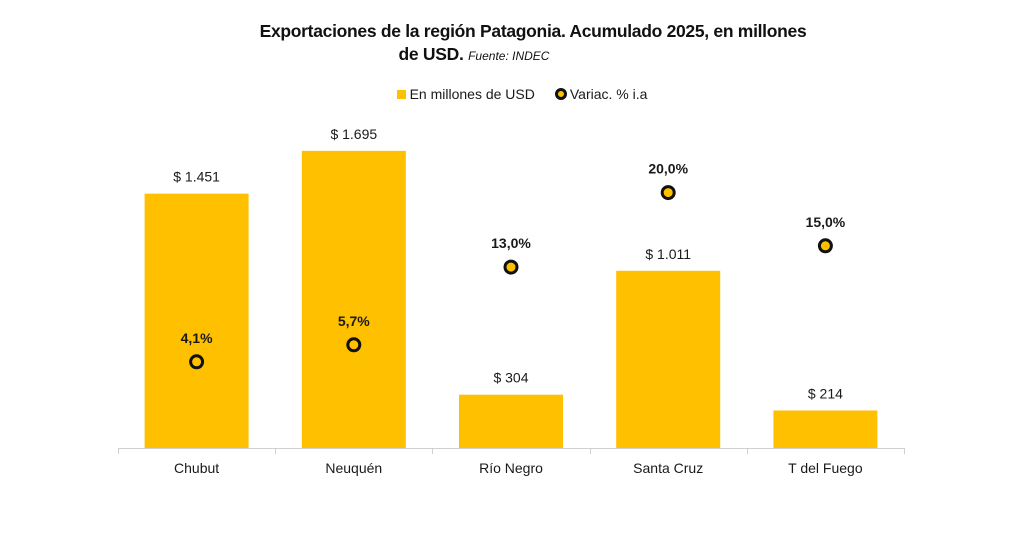  What do you see at coordinates (511, 451) in the screenshot?
I see `x-axis` at bounding box center [511, 451].